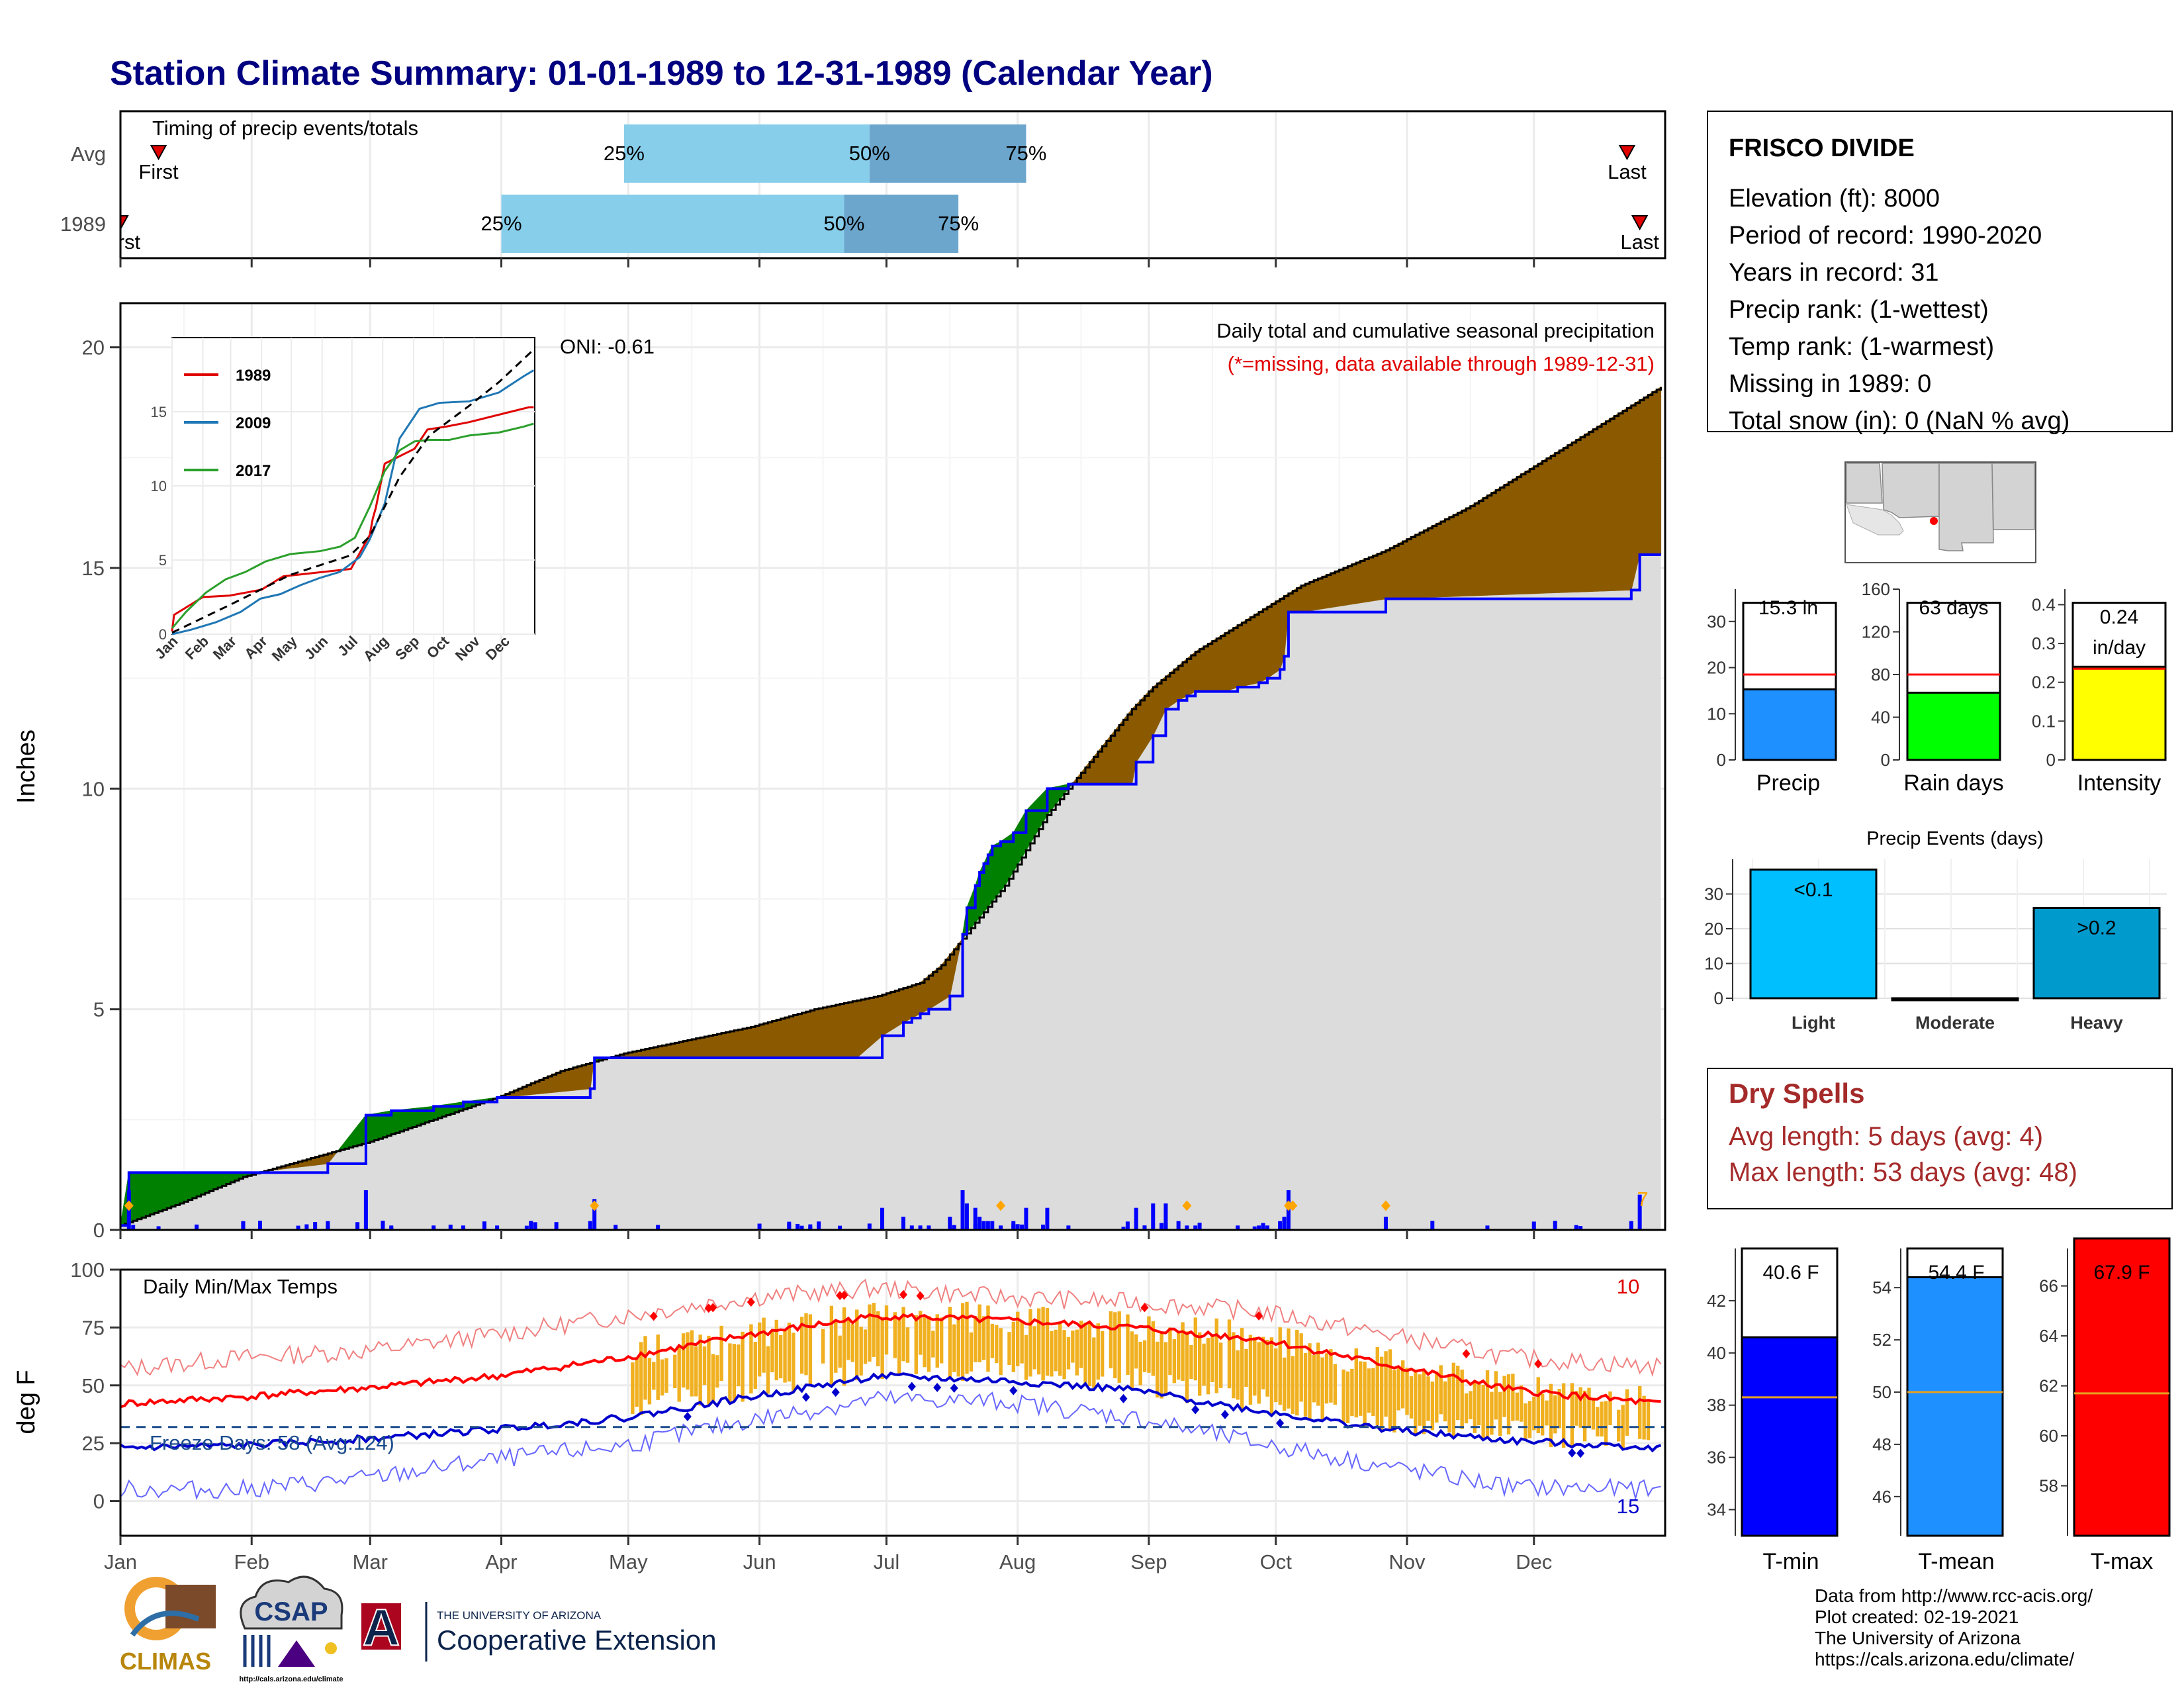  Describe the element at coordinates (168, 1626) in the screenshot. I see `climas-logo: CLIMAS` at that location.